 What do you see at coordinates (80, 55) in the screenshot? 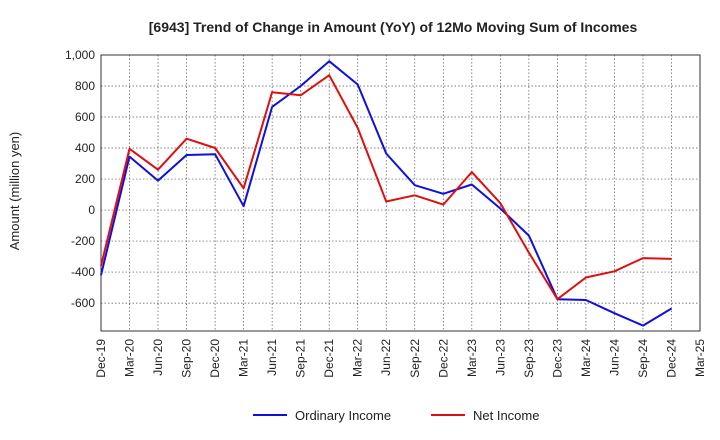
I see `y-tick-label: 1,000` at bounding box center [80, 55].